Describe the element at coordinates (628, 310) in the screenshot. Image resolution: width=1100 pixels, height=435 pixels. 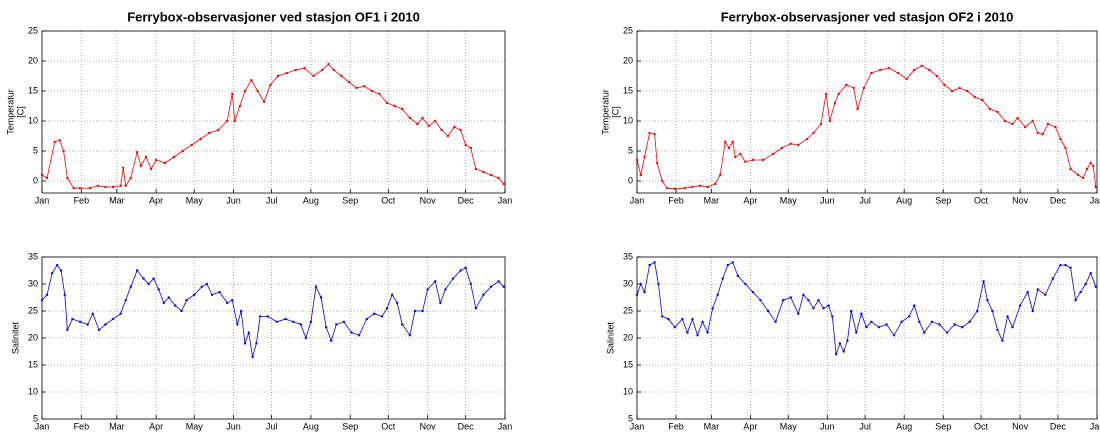
I see `y-tick-label: 25` at that location.